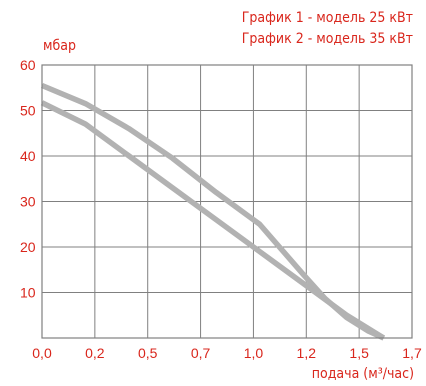  Describe the element at coordinates (254, 353) in the screenshot. I see `x-tick-label: 1,0` at that location.